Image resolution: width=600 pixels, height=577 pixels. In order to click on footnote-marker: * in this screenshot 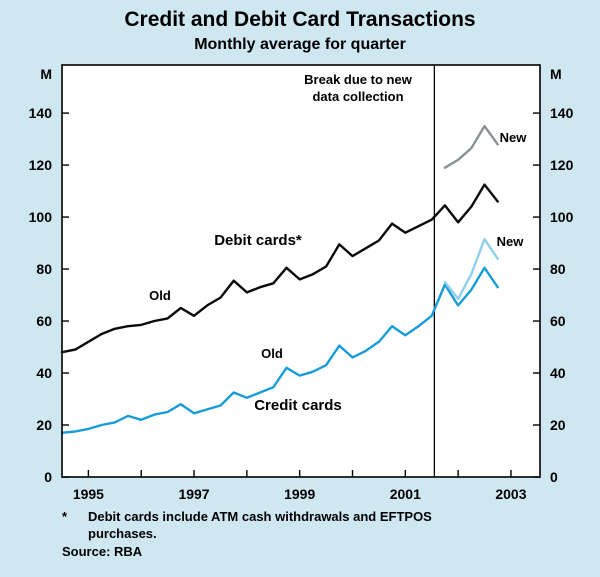, I will do `click(65, 516)`.